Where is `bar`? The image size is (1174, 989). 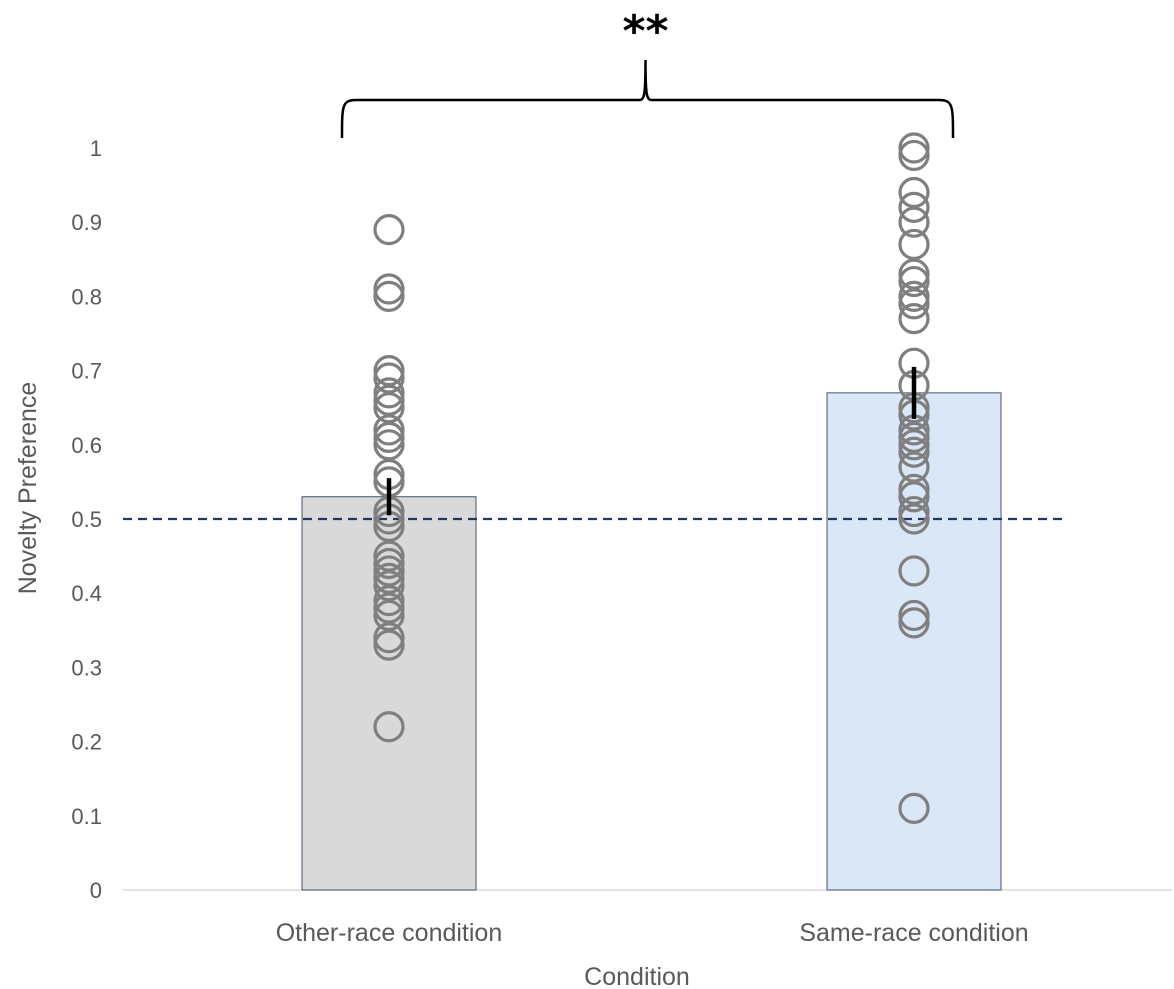
bar is located at coordinates (389, 693).